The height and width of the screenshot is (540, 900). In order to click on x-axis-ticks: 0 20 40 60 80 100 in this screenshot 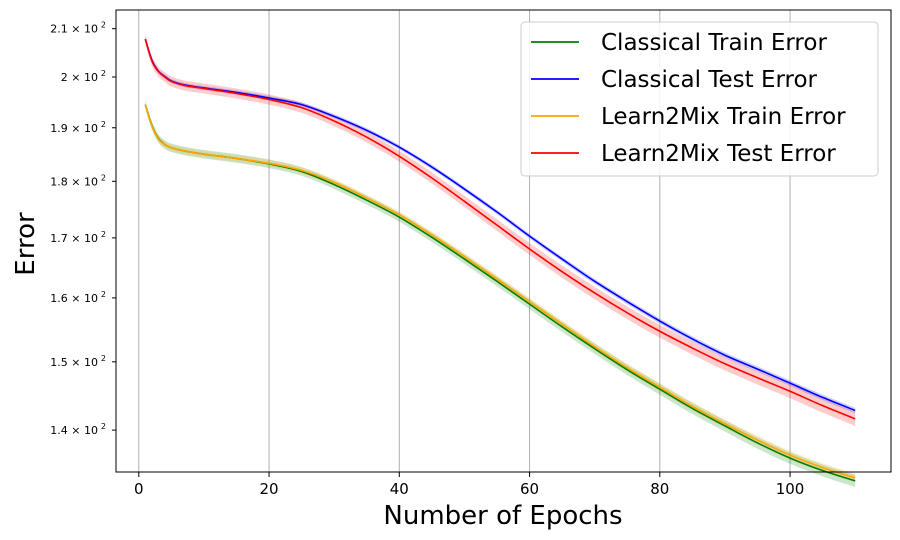, I will do `click(469, 485)`.